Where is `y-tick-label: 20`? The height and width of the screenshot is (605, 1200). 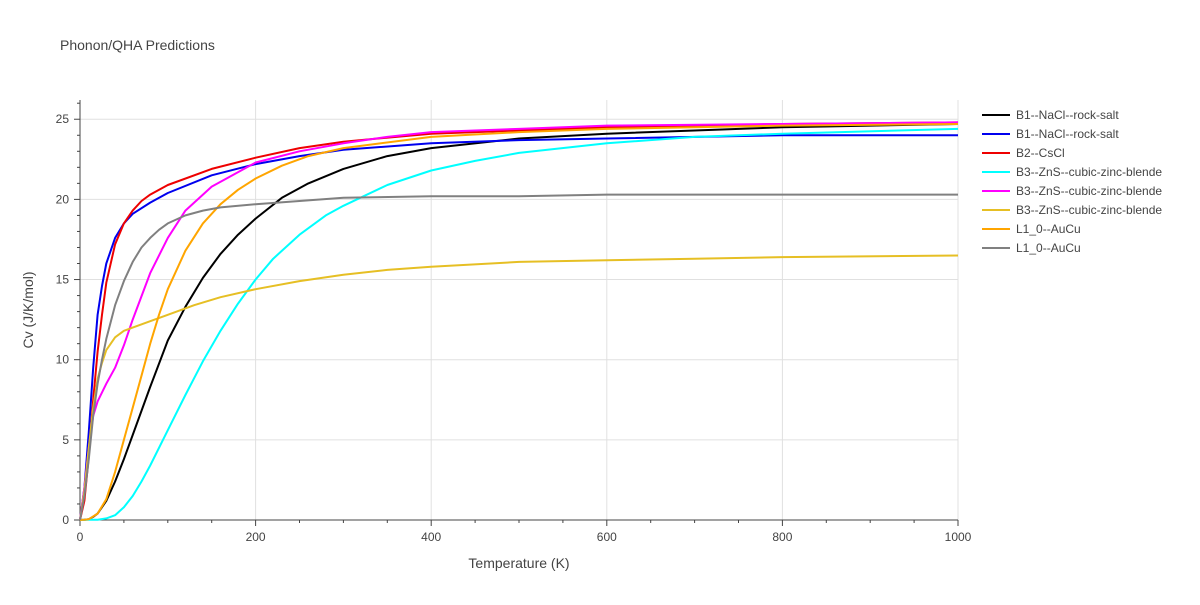
y-tick-label: 20 is located at coordinates (63, 199).